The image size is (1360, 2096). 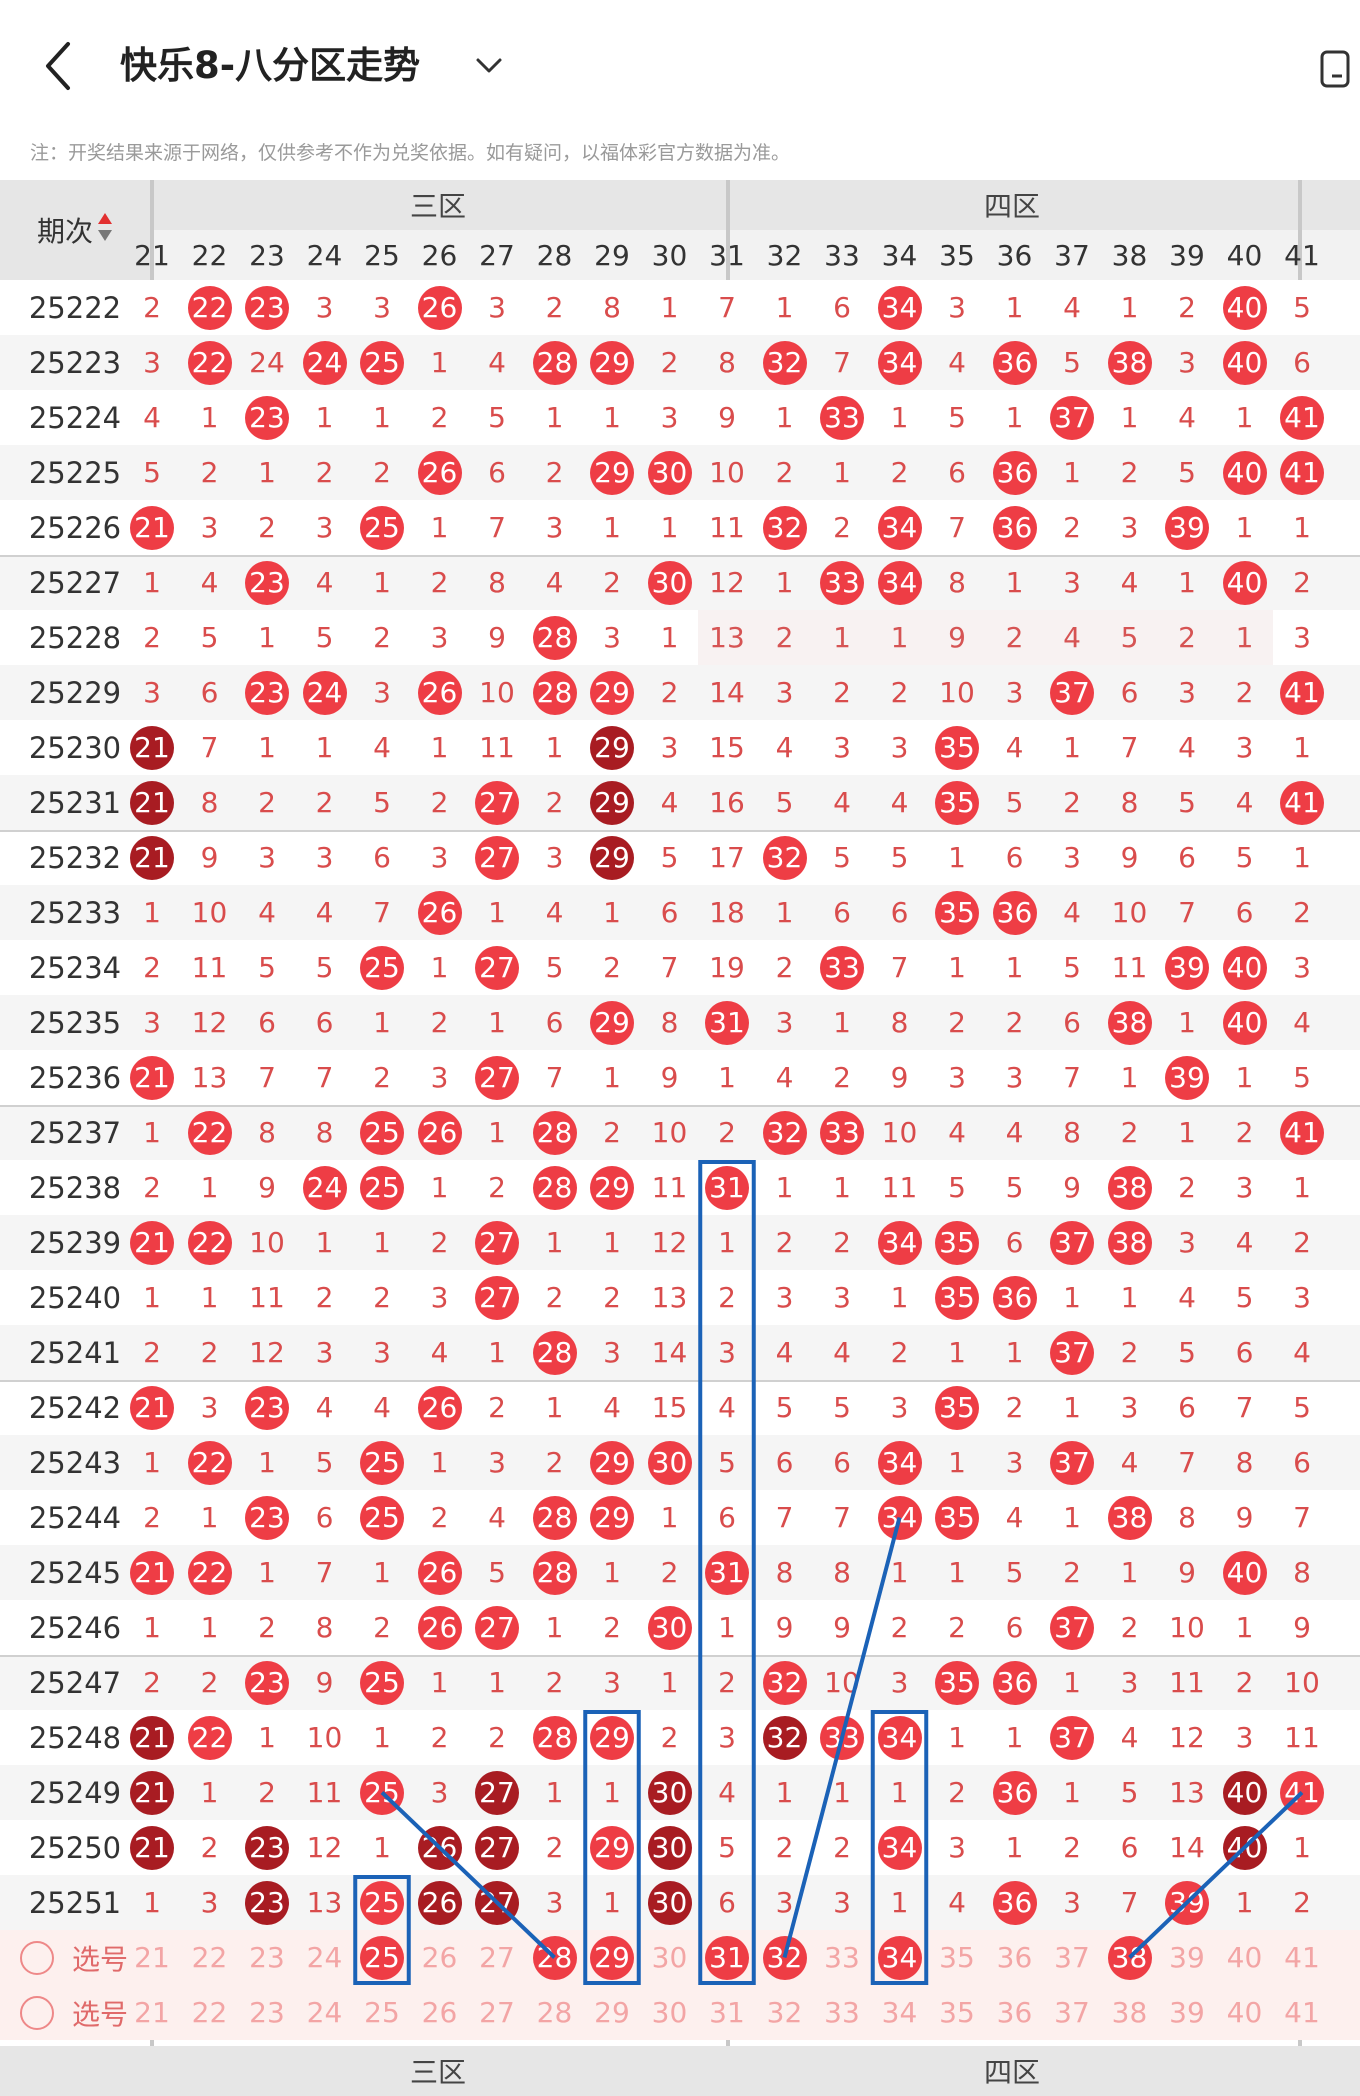 I want to click on disclaimer-notice: 注：开奖结果来源于网络，仅供参考不作为兑奖依据。如有疑问，以福体彩官方数据为准。, so click(x=410, y=153).